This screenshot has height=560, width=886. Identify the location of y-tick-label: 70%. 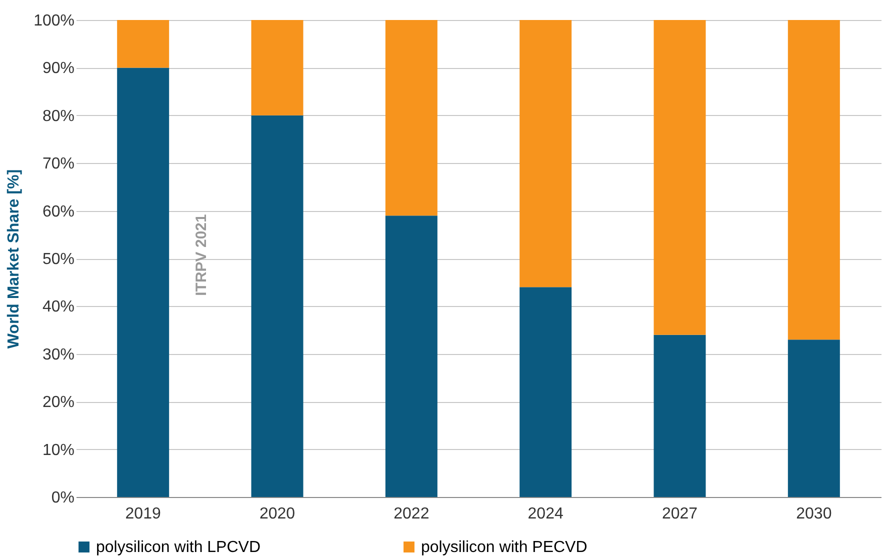
(58, 164).